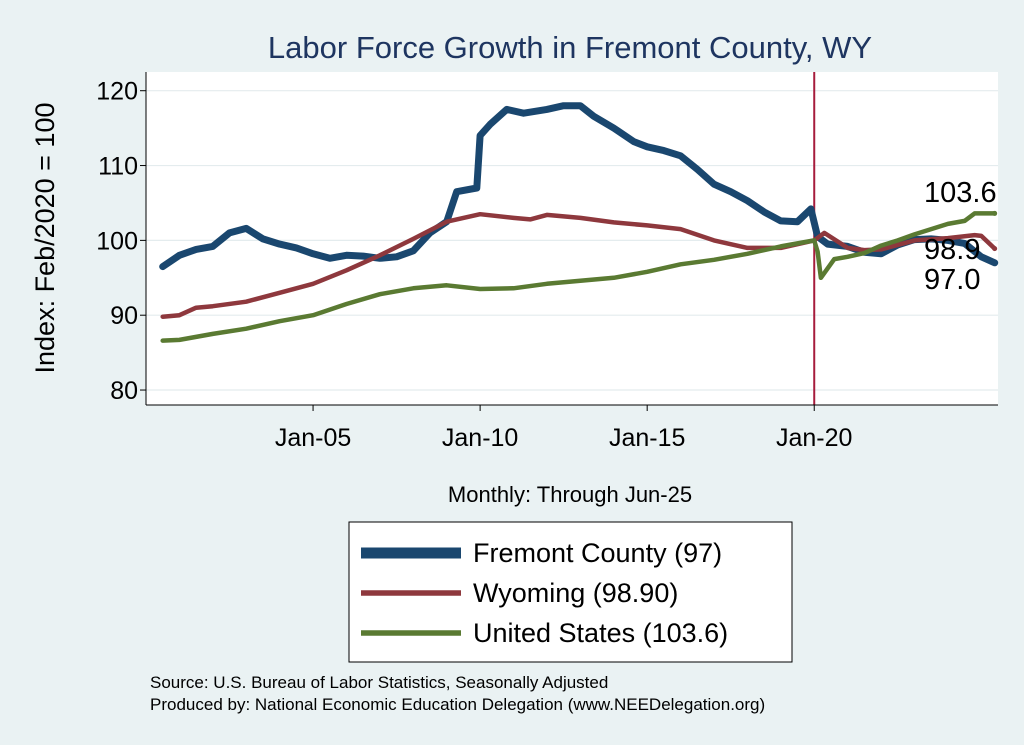  I want to click on x-tick-label: Jan-10, so click(480, 438).